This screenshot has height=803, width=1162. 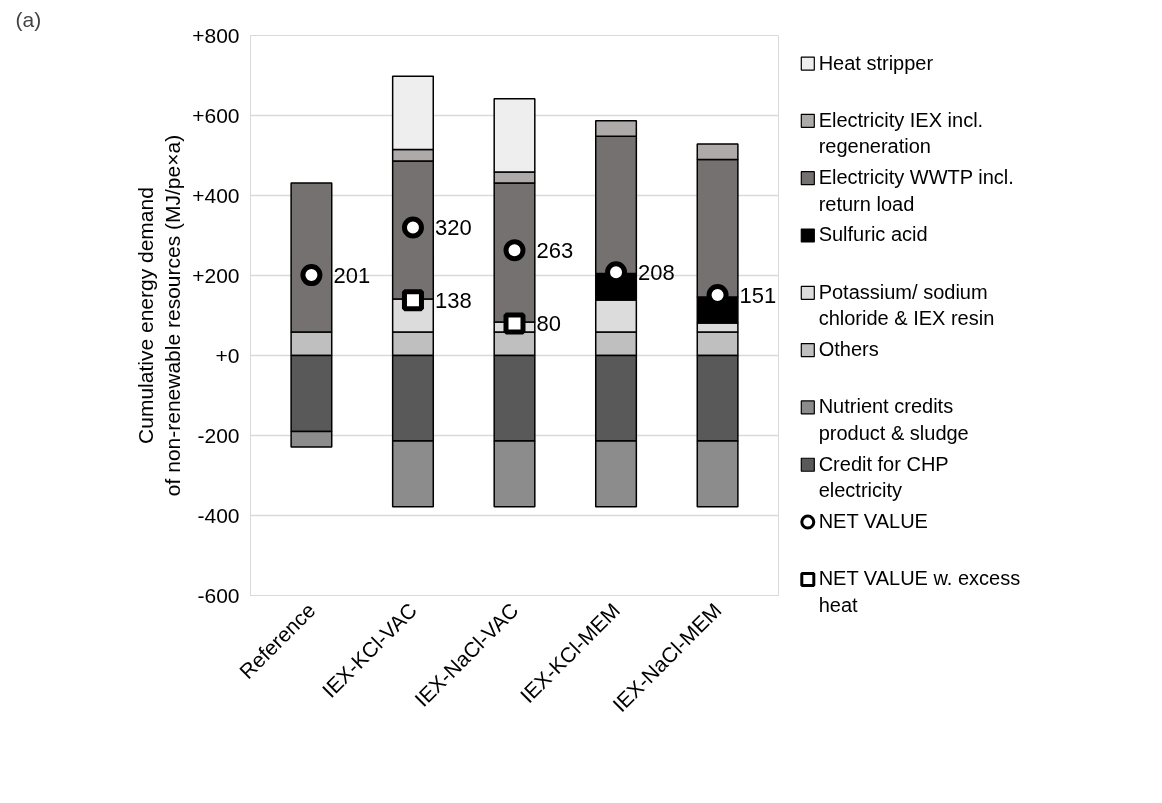 I want to click on legend-label: NET VALUE, so click(x=873, y=521).